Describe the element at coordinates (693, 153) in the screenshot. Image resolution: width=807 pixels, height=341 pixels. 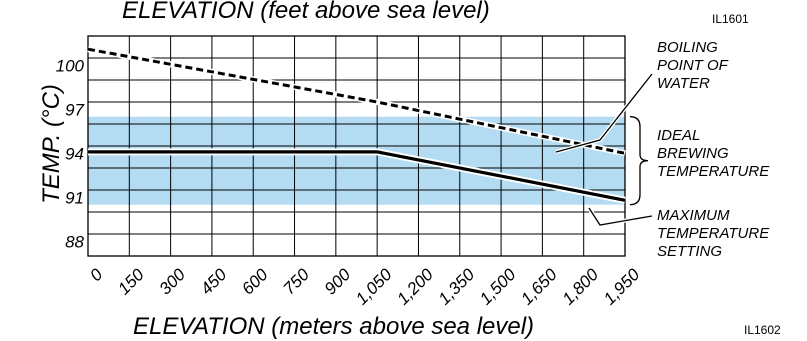
I see `annotation-ideal-brewing-line: BREWING` at that location.